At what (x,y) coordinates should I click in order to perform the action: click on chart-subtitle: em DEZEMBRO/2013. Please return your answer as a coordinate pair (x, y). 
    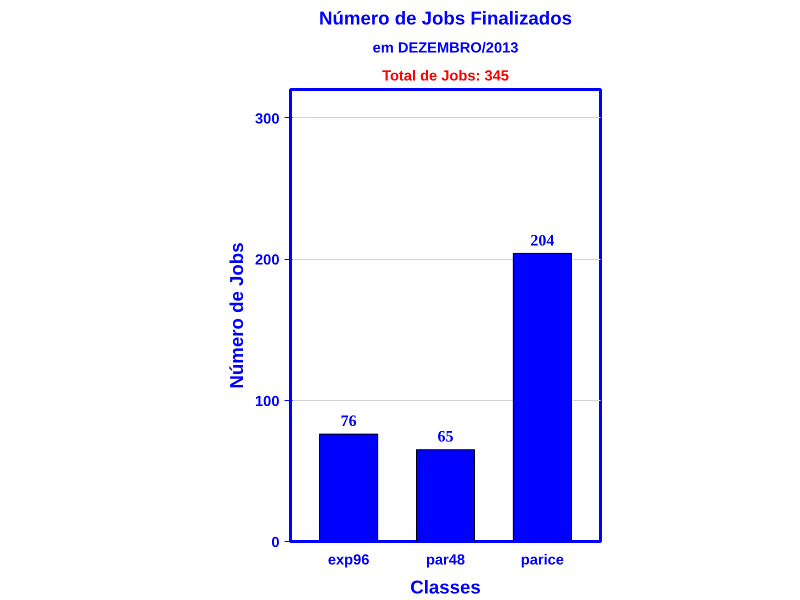
    Looking at the image, I should click on (445, 48).